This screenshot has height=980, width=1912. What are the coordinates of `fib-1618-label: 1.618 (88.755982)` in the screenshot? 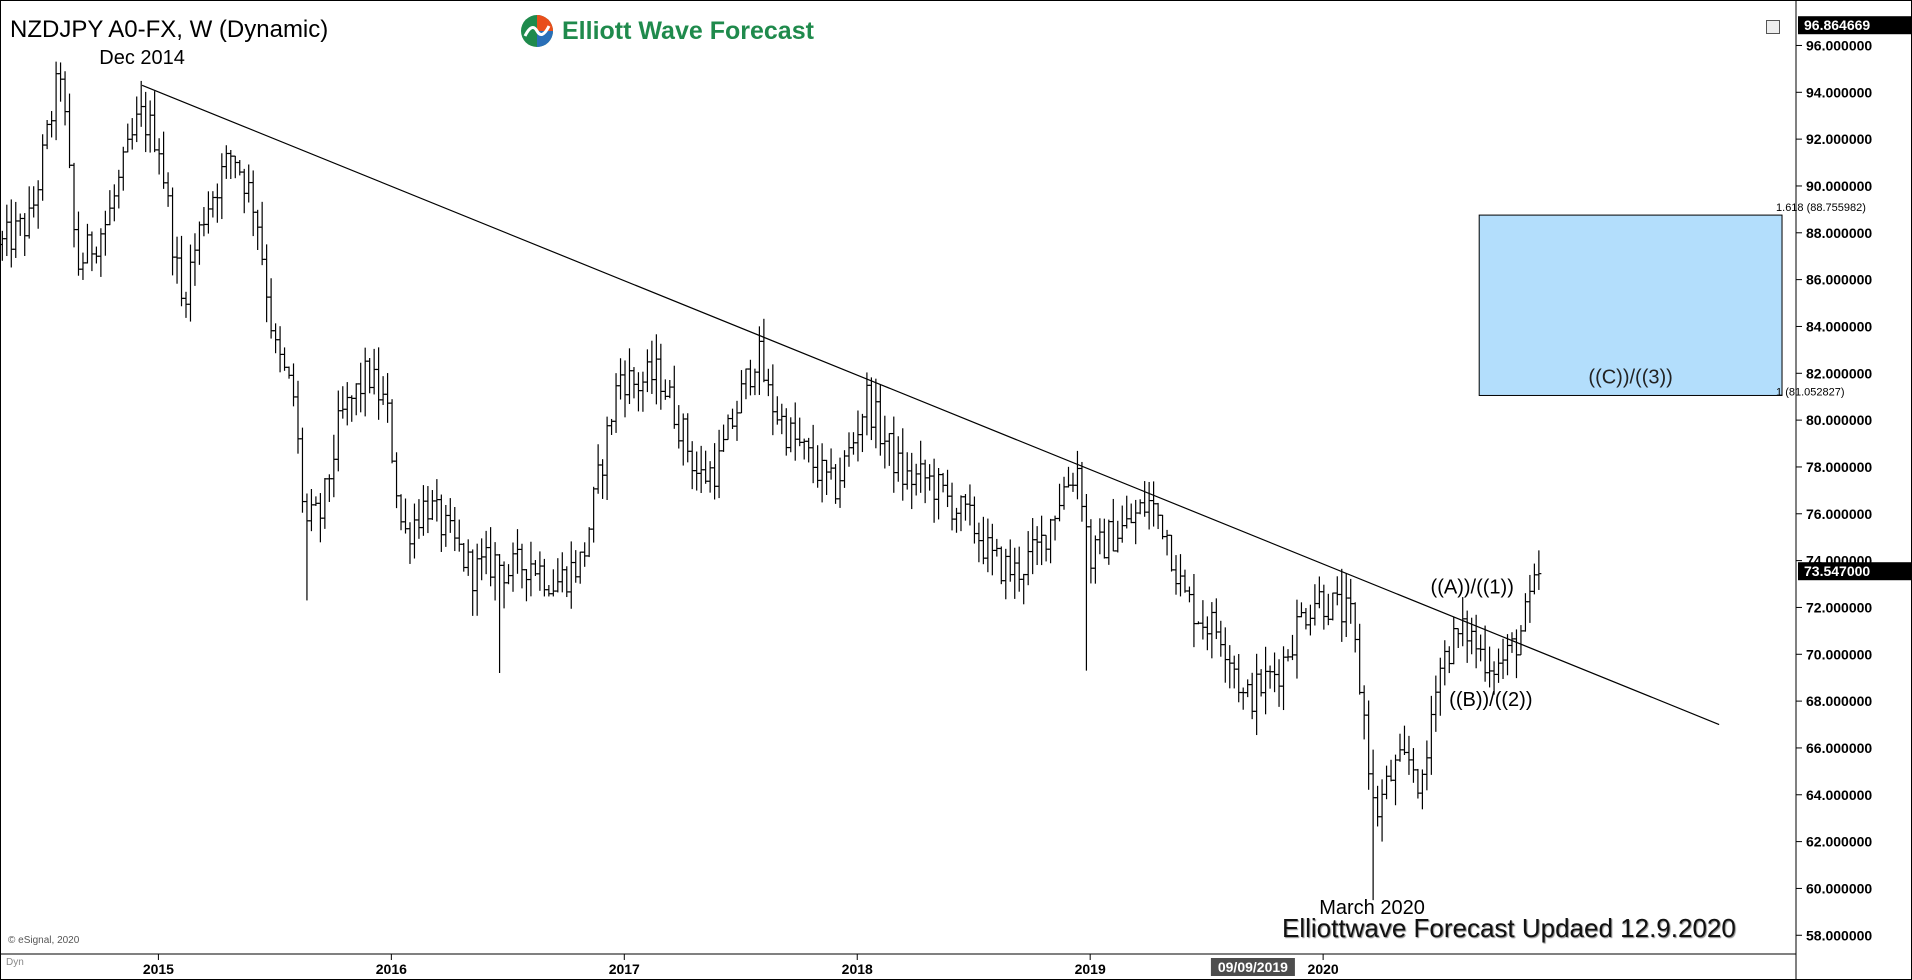 It's located at (1821, 208).